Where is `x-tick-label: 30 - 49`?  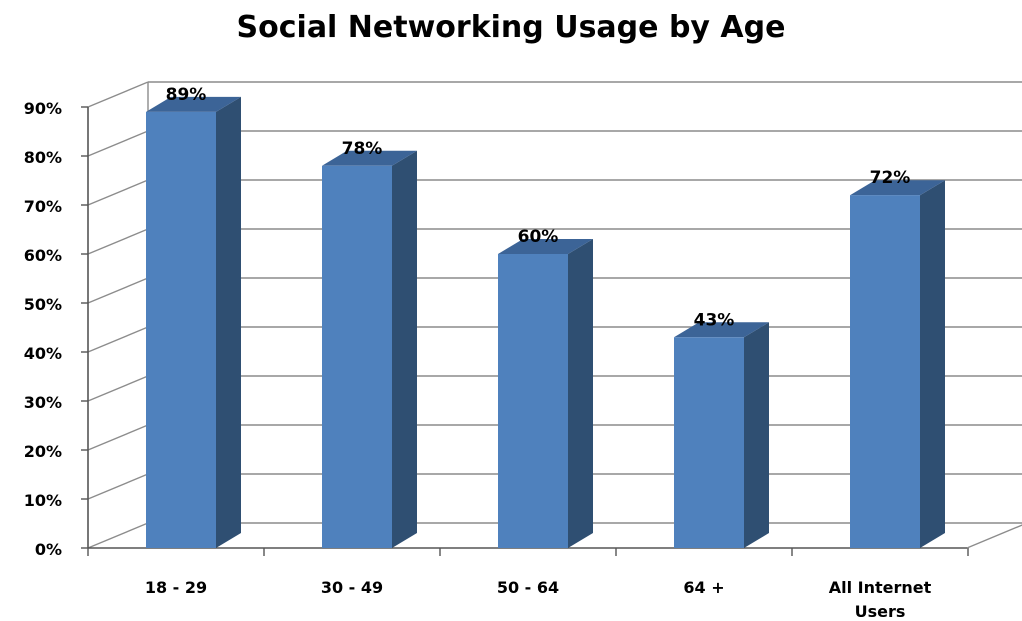 x-tick-label: 30 - 49 is located at coordinates (352, 587).